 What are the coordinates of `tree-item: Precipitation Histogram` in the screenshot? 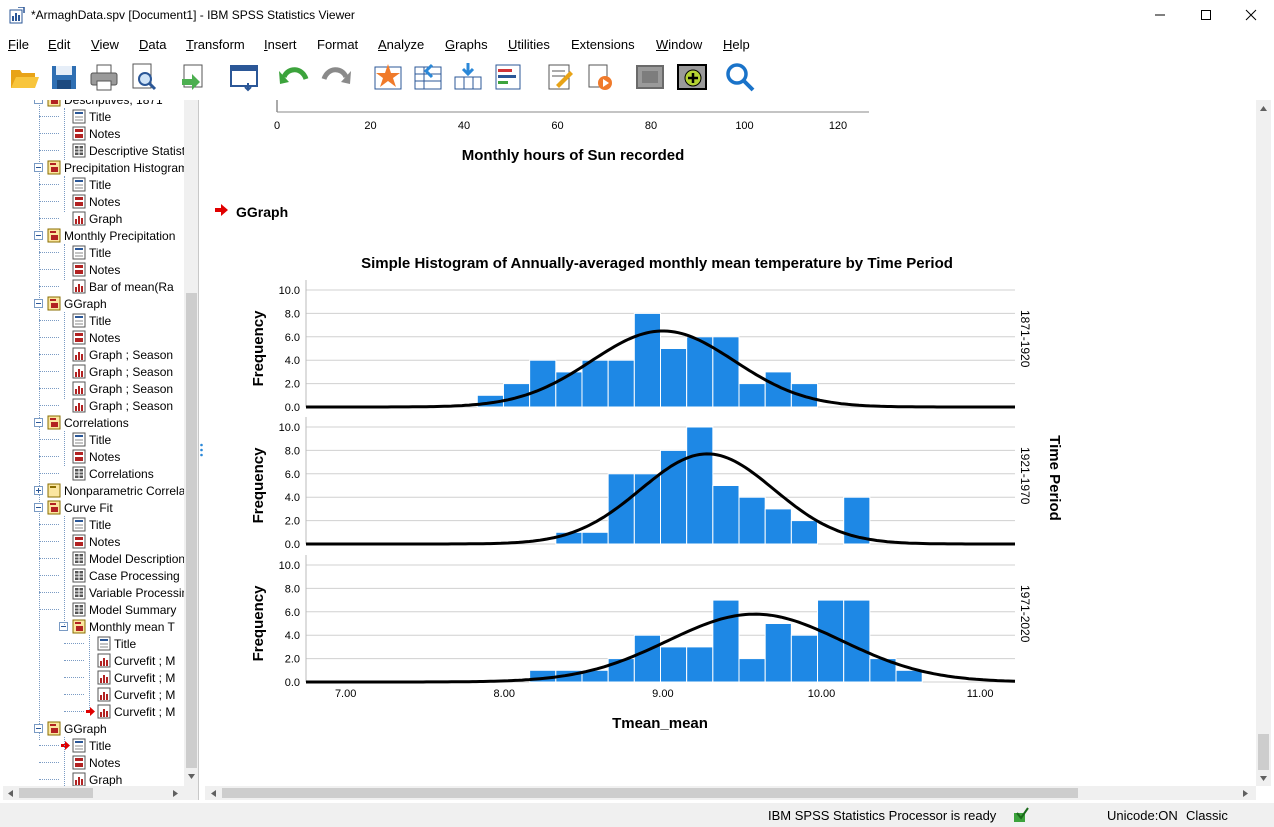 It's located at (93, 167).